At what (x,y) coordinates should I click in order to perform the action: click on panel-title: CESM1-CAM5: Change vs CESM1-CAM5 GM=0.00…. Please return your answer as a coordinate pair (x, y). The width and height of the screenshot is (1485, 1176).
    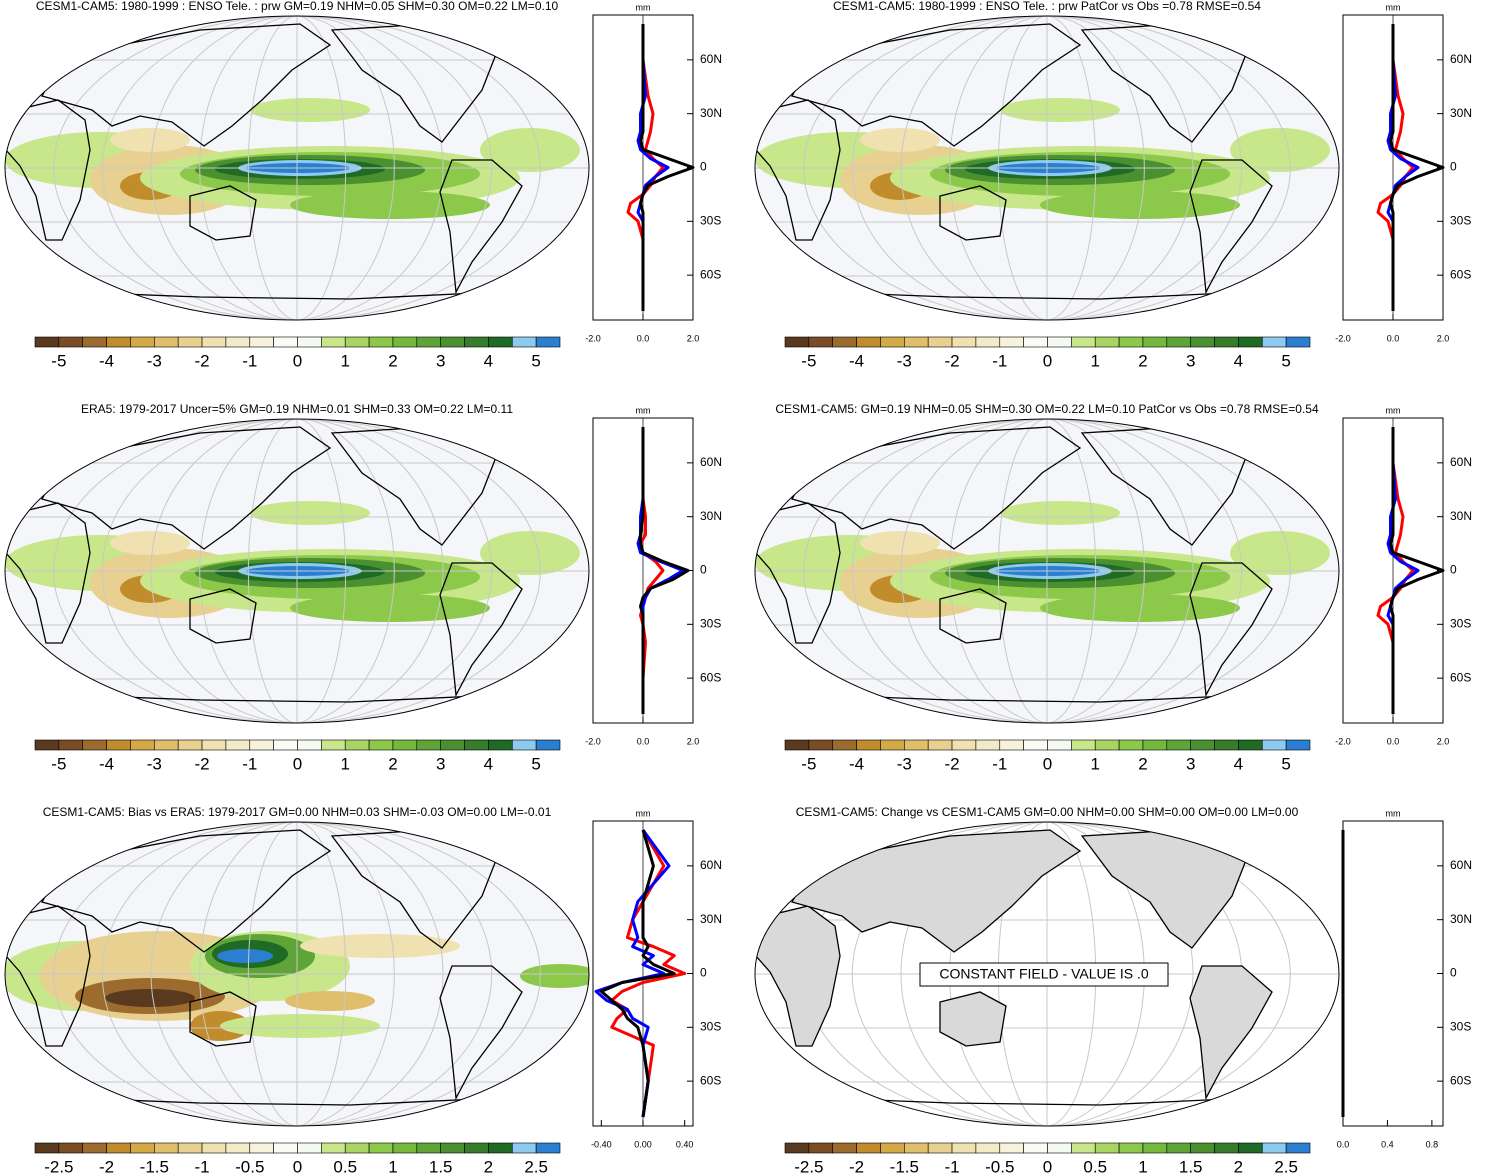
    Looking at the image, I should click on (1047, 812).